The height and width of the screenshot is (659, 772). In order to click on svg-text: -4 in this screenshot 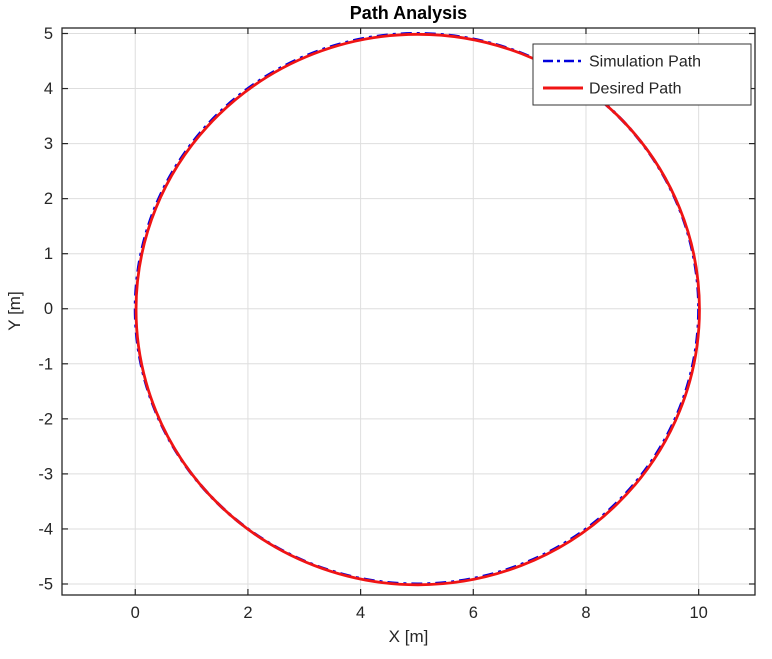, I will do `click(45, 529)`.